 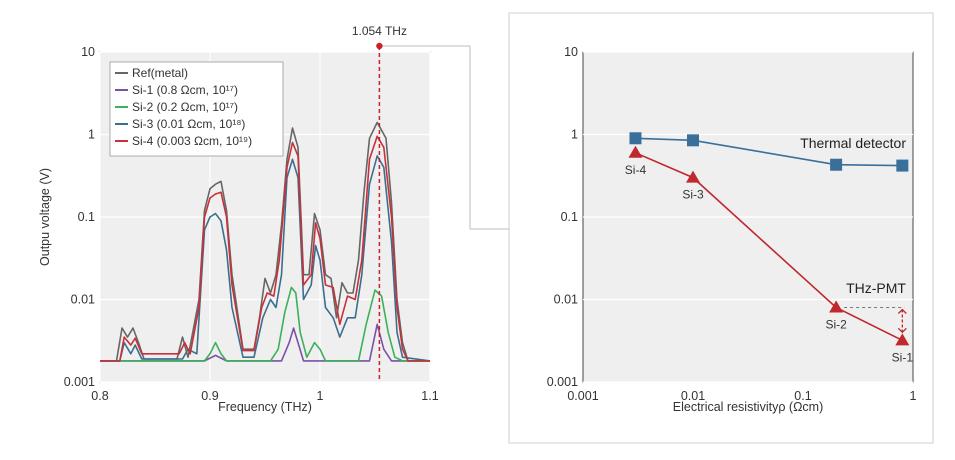 I want to click on right-y-ticks: 0.001 0.01 0.1 1 10, so click(x=562, y=217).